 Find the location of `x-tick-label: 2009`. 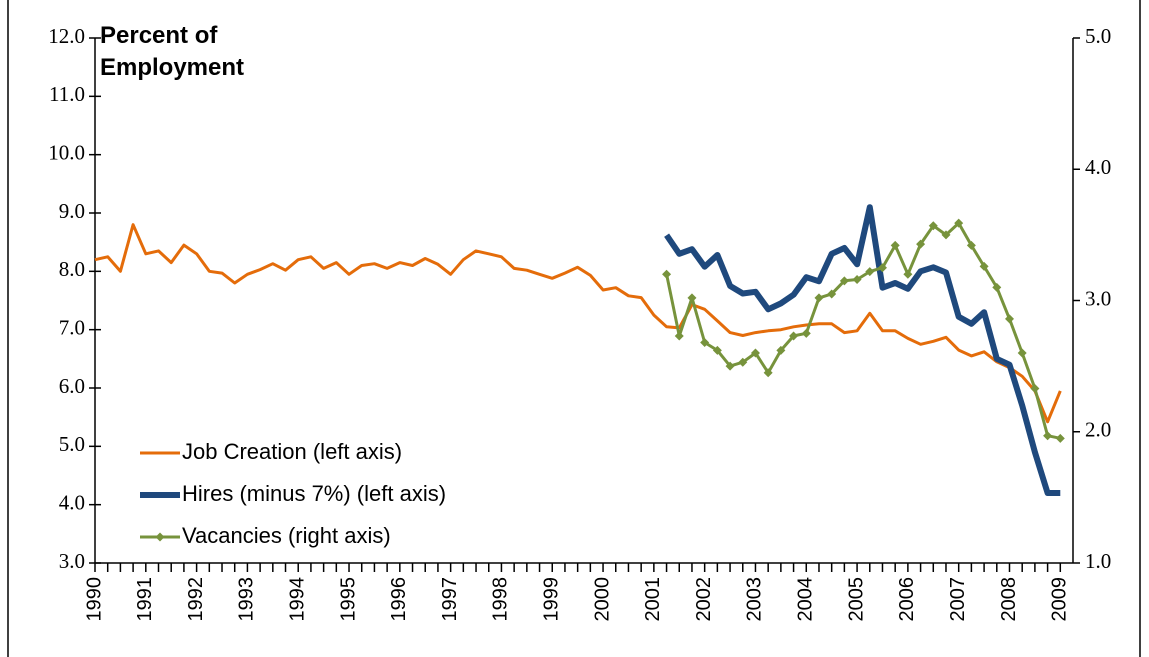

x-tick-label: 2009 is located at coordinates (1060, 599).